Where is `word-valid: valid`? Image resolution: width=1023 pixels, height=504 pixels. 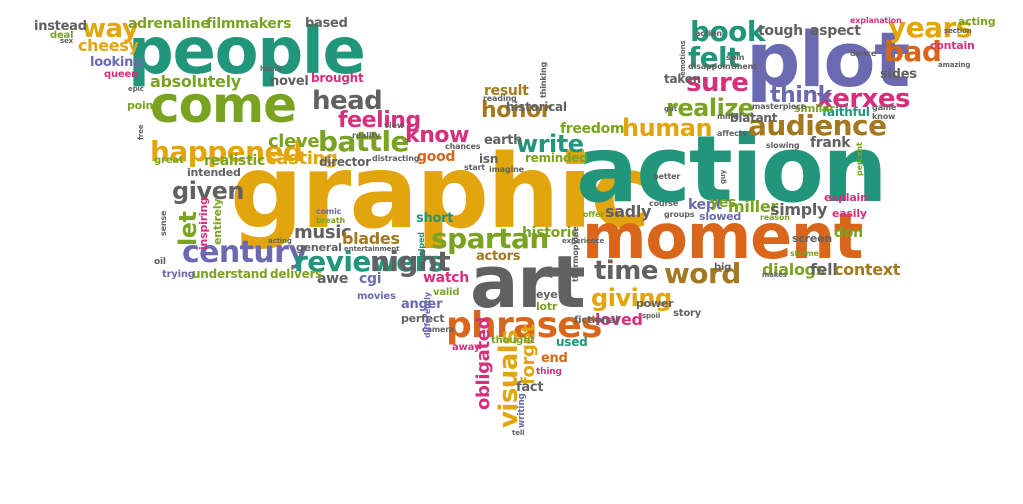
word-valid: valid is located at coordinates (446, 292).